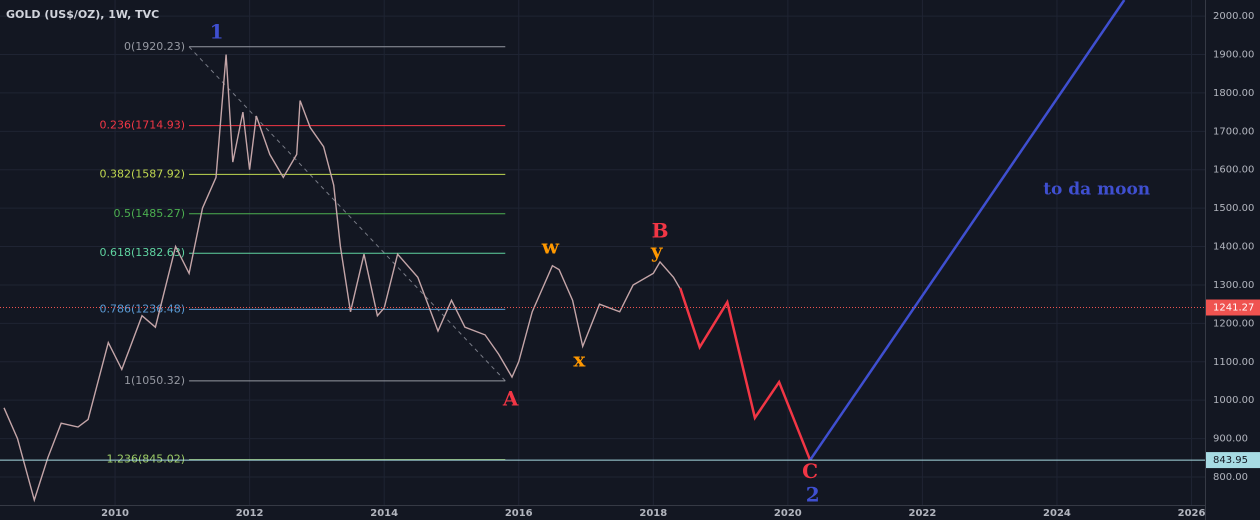 This screenshot has height=520, width=1260. What do you see at coordinates (1230, 460) in the screenshot?
I see `price-label: 843.95` at bounding box center [1230, 460].